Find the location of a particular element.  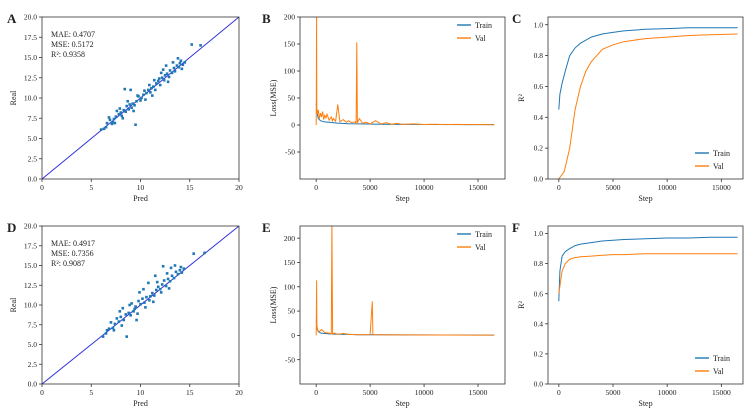

plot-area is located at coordinates (405, 281).